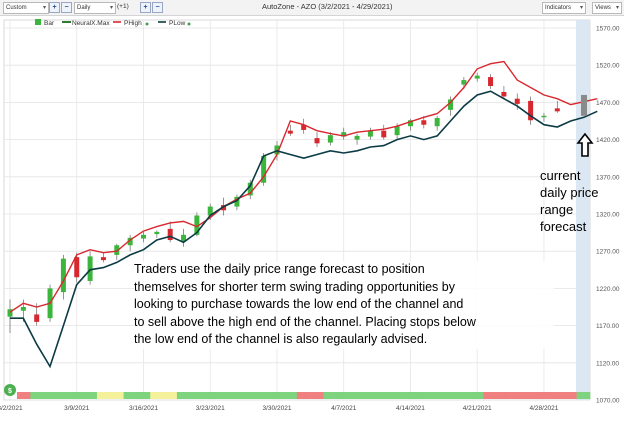 The width and height of the screenshot is (624, 423). I want to click on period-select-value: Custom, so click(16, 8).